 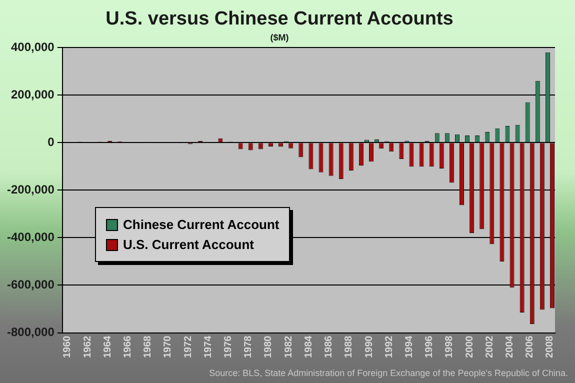 What do you see at coordinates (430, 346) in the screenshot?
I see `x-tick-label: 1996` at bounding box center [430, 346].